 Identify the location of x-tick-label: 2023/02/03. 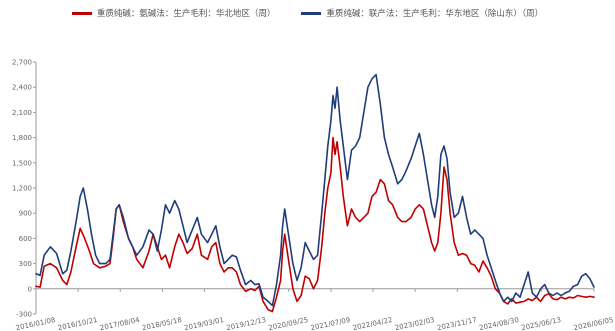
(414, 323).